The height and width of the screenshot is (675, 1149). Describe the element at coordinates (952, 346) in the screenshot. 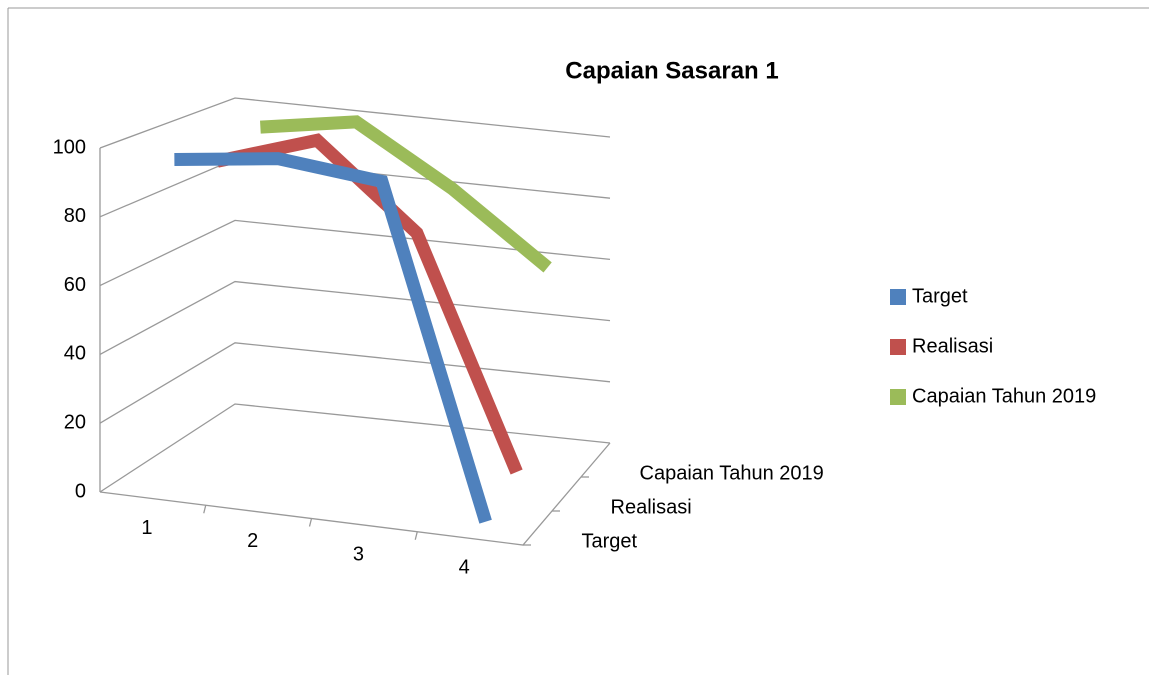

I see `legend-label: Realisasi` at that location.